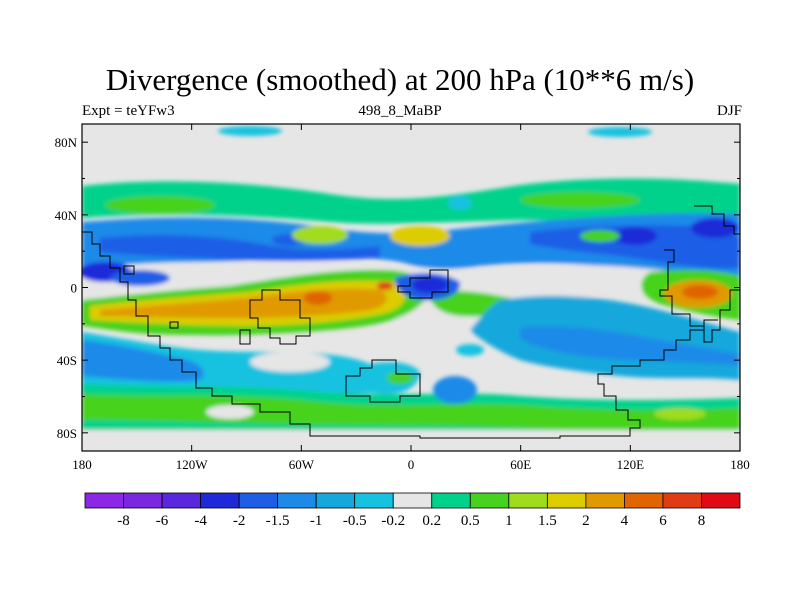 Image resolution: width=800 pixels, height=600 pixels. Describe the element at coordinates (411, 440) in the screenshot. I see `antarctic-neutral` at that location.